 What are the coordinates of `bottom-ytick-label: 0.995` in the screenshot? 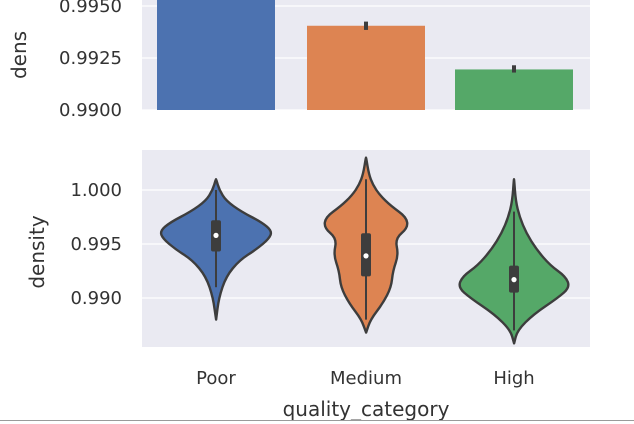 It's located at (96, 244).